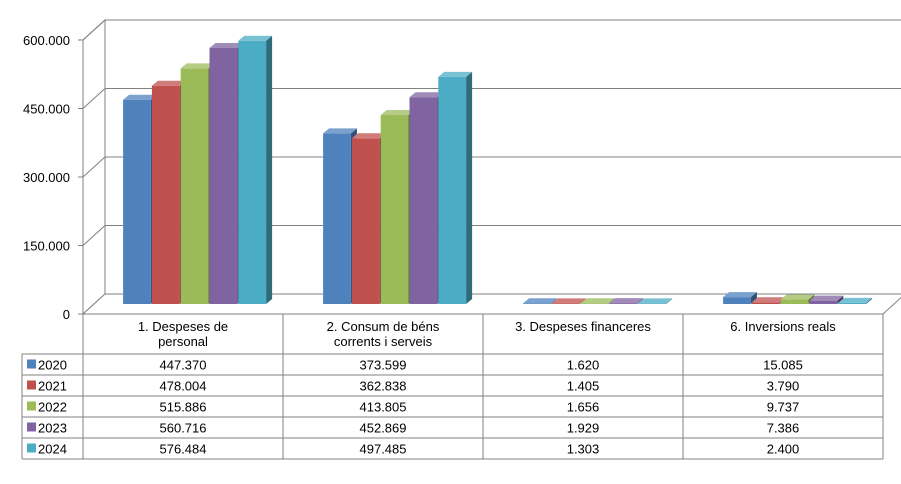 This screenshot has height=484, width=901. I want to click on category-label: personal, so click(183, 341).